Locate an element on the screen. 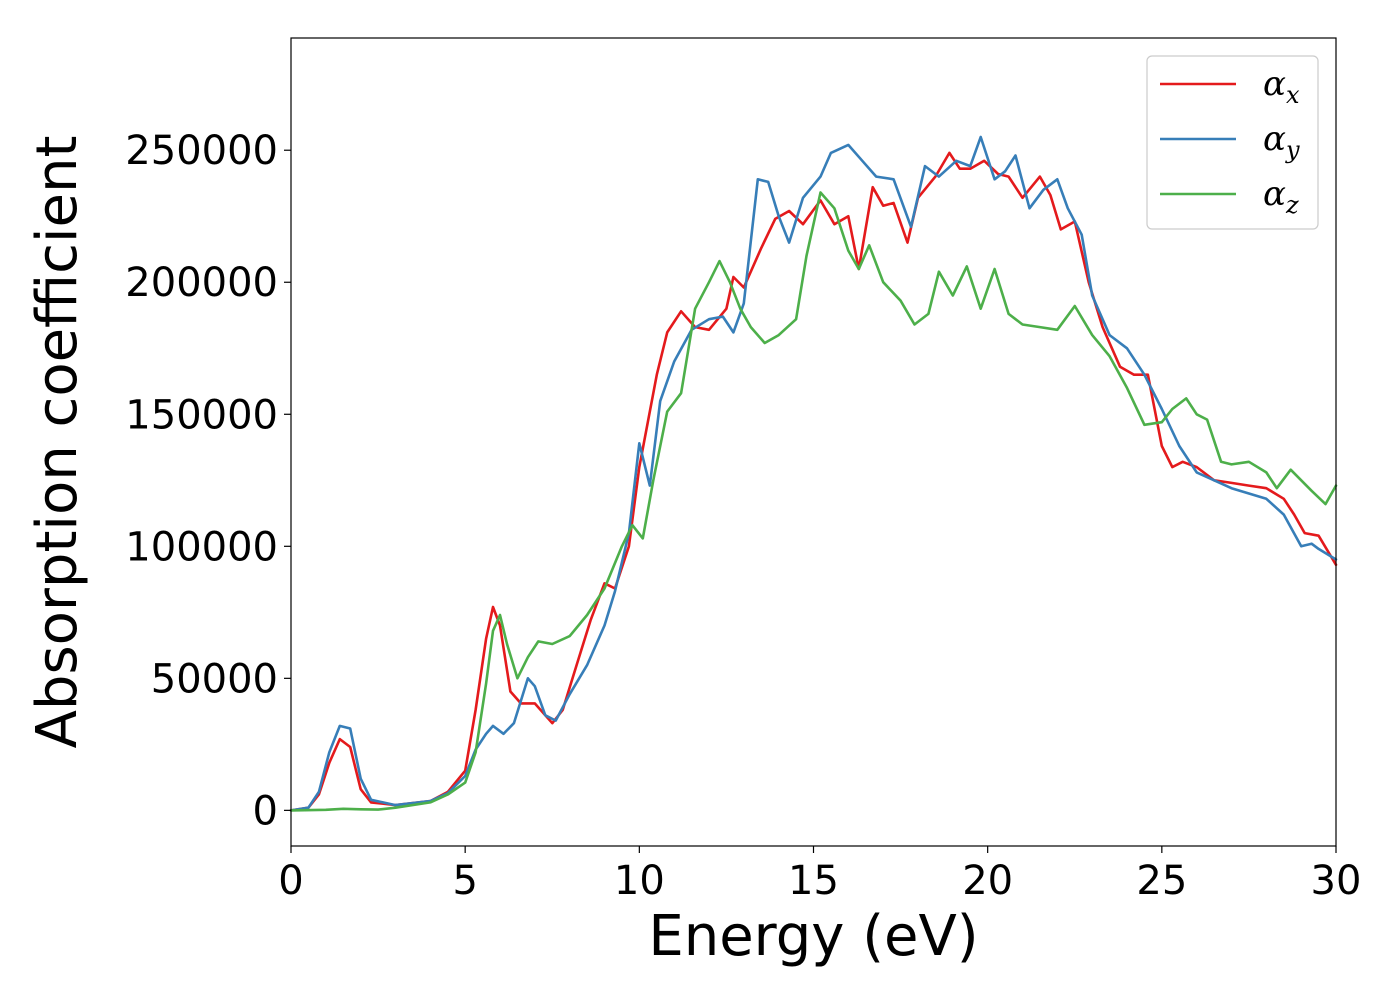  x-tick-label: 5 is located at coordinates (464, 881).